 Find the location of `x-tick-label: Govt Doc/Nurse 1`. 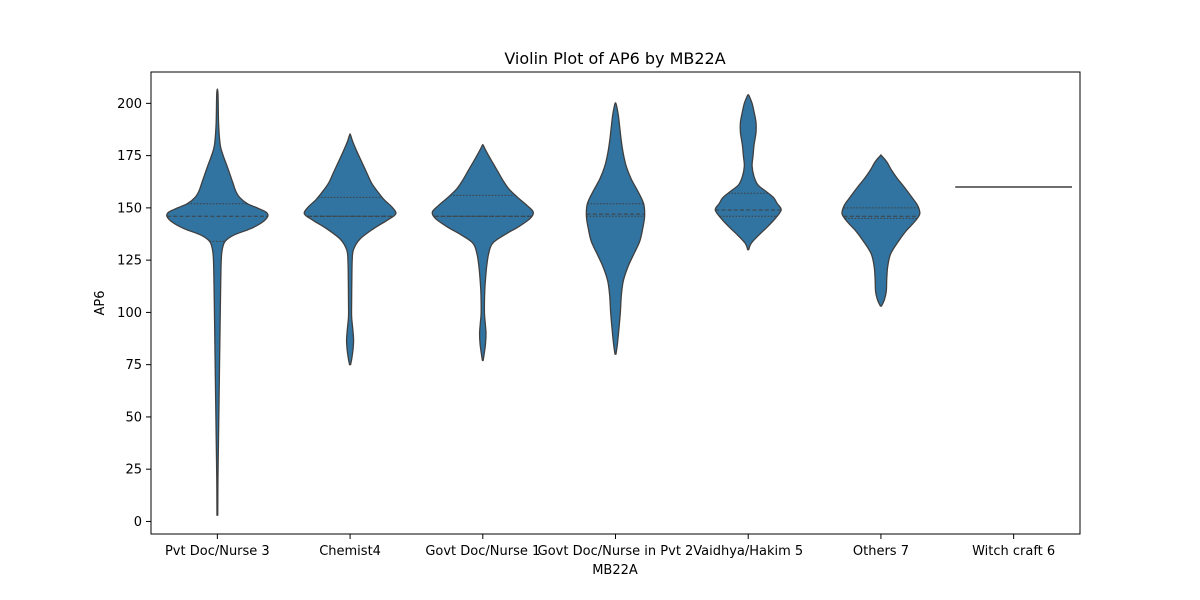

x-tick-label: Govt Doc/Nurse 1 is located at coordinates (482, 551).